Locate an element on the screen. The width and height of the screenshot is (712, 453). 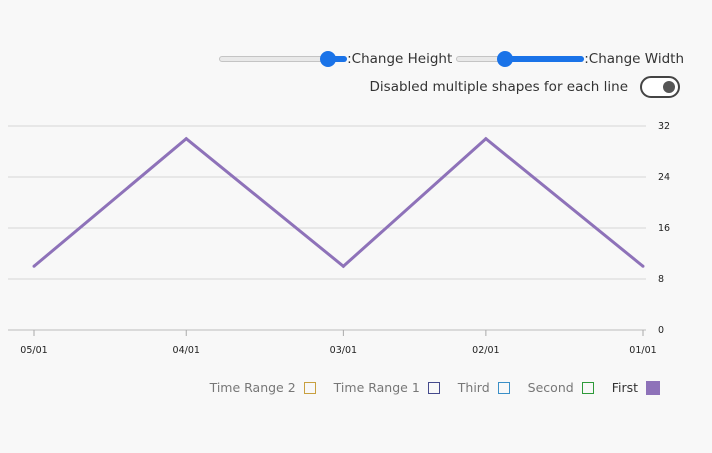
legend-item: Time Range 2 is located at coordinates (263, 387).